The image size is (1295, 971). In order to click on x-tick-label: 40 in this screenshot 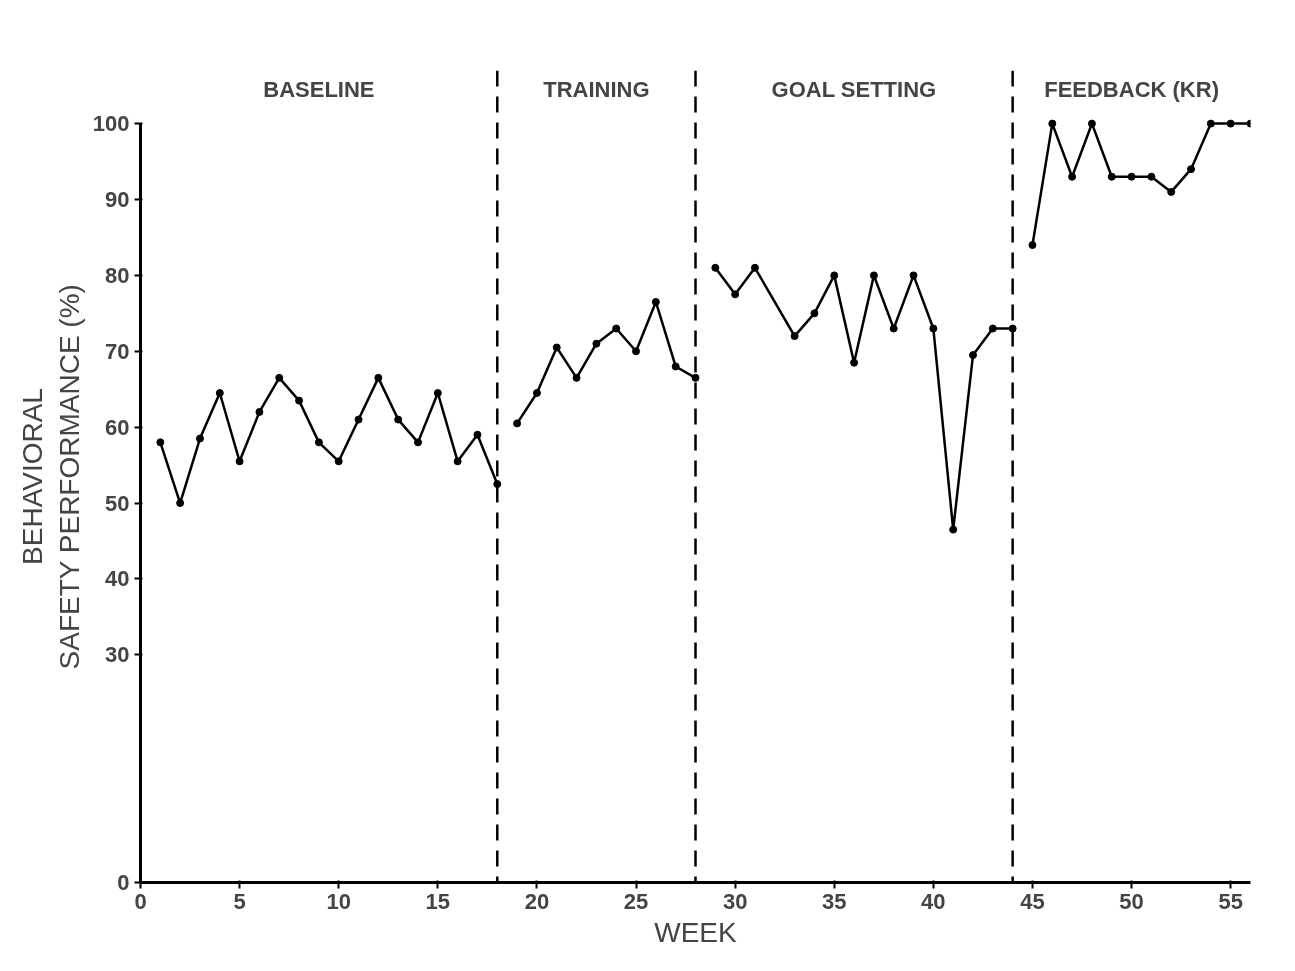, I will do `click(933, 901)`.